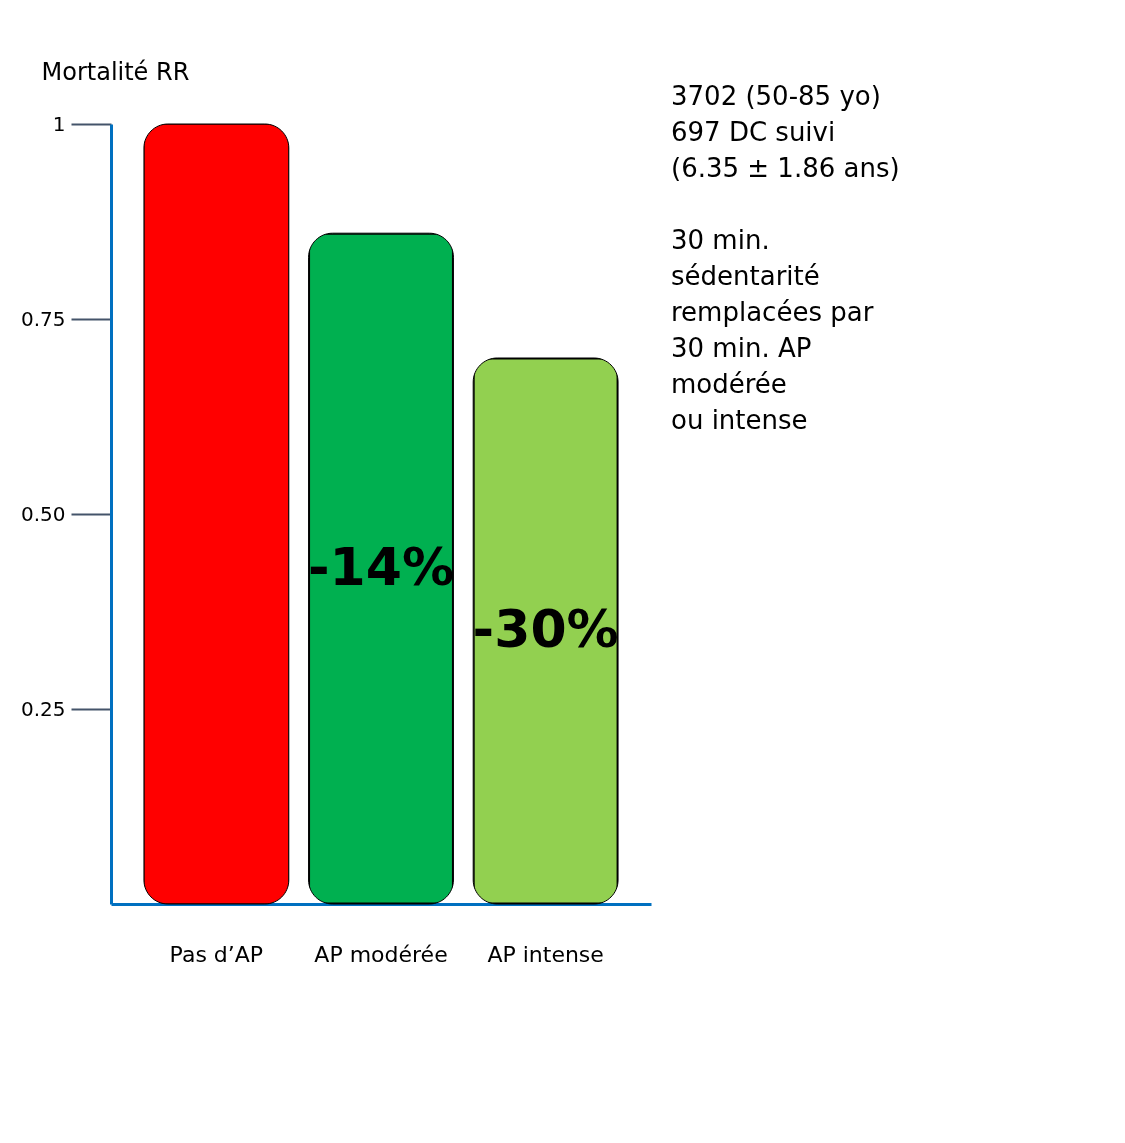  What do you see at coordinates (785, 132) in the screenshot?
I see `text: 3702 (50-85 yo) 697 DC suivi (6.35 ± 1.86 ans)` at bounding box center [785, 132].